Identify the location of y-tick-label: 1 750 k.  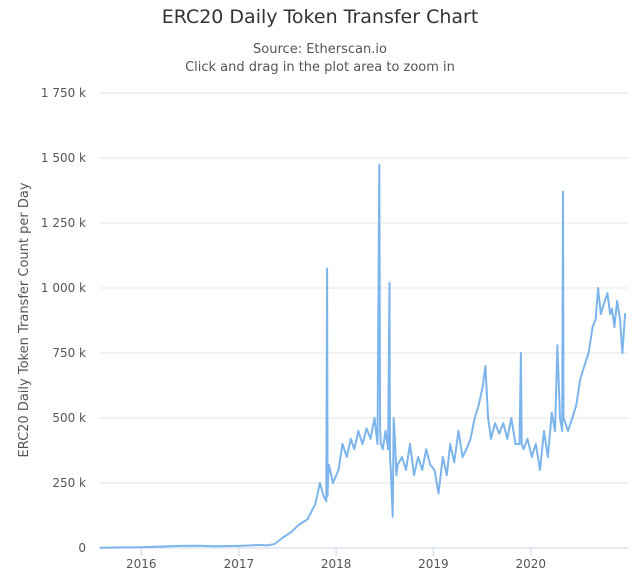
(63, 93).